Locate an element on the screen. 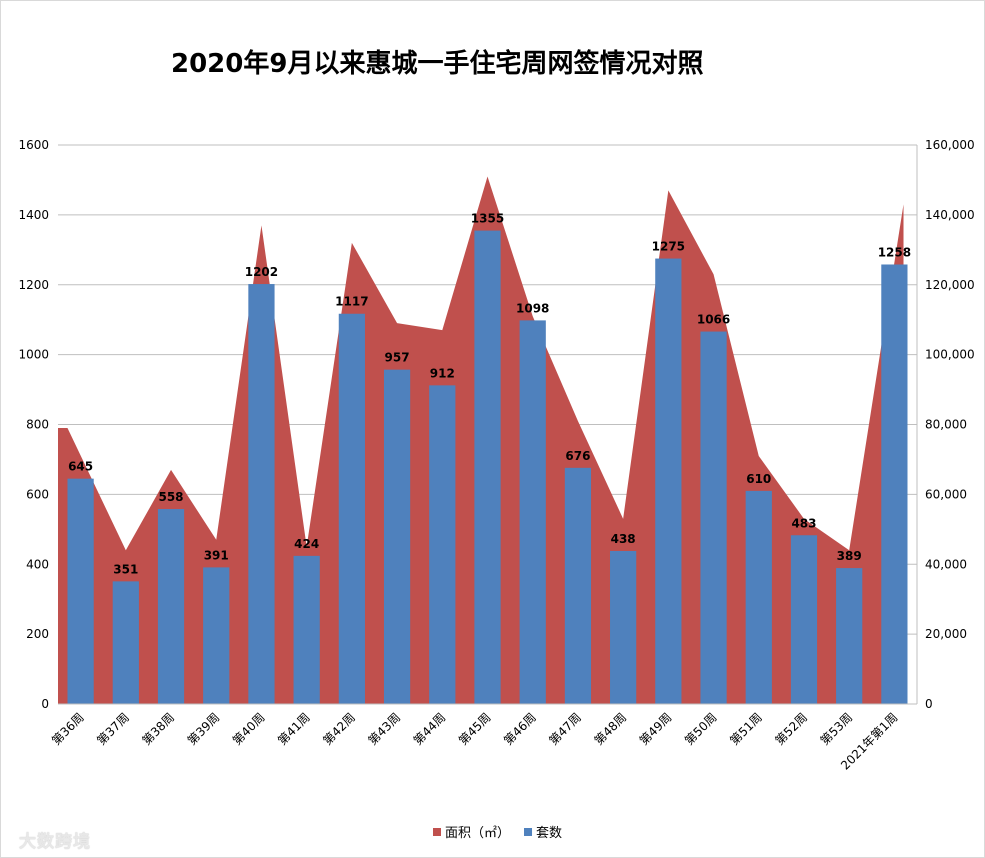 The width and height of the screenshot is (985, 858). bar-data-label: 957 is located at coordinates (397, 358).